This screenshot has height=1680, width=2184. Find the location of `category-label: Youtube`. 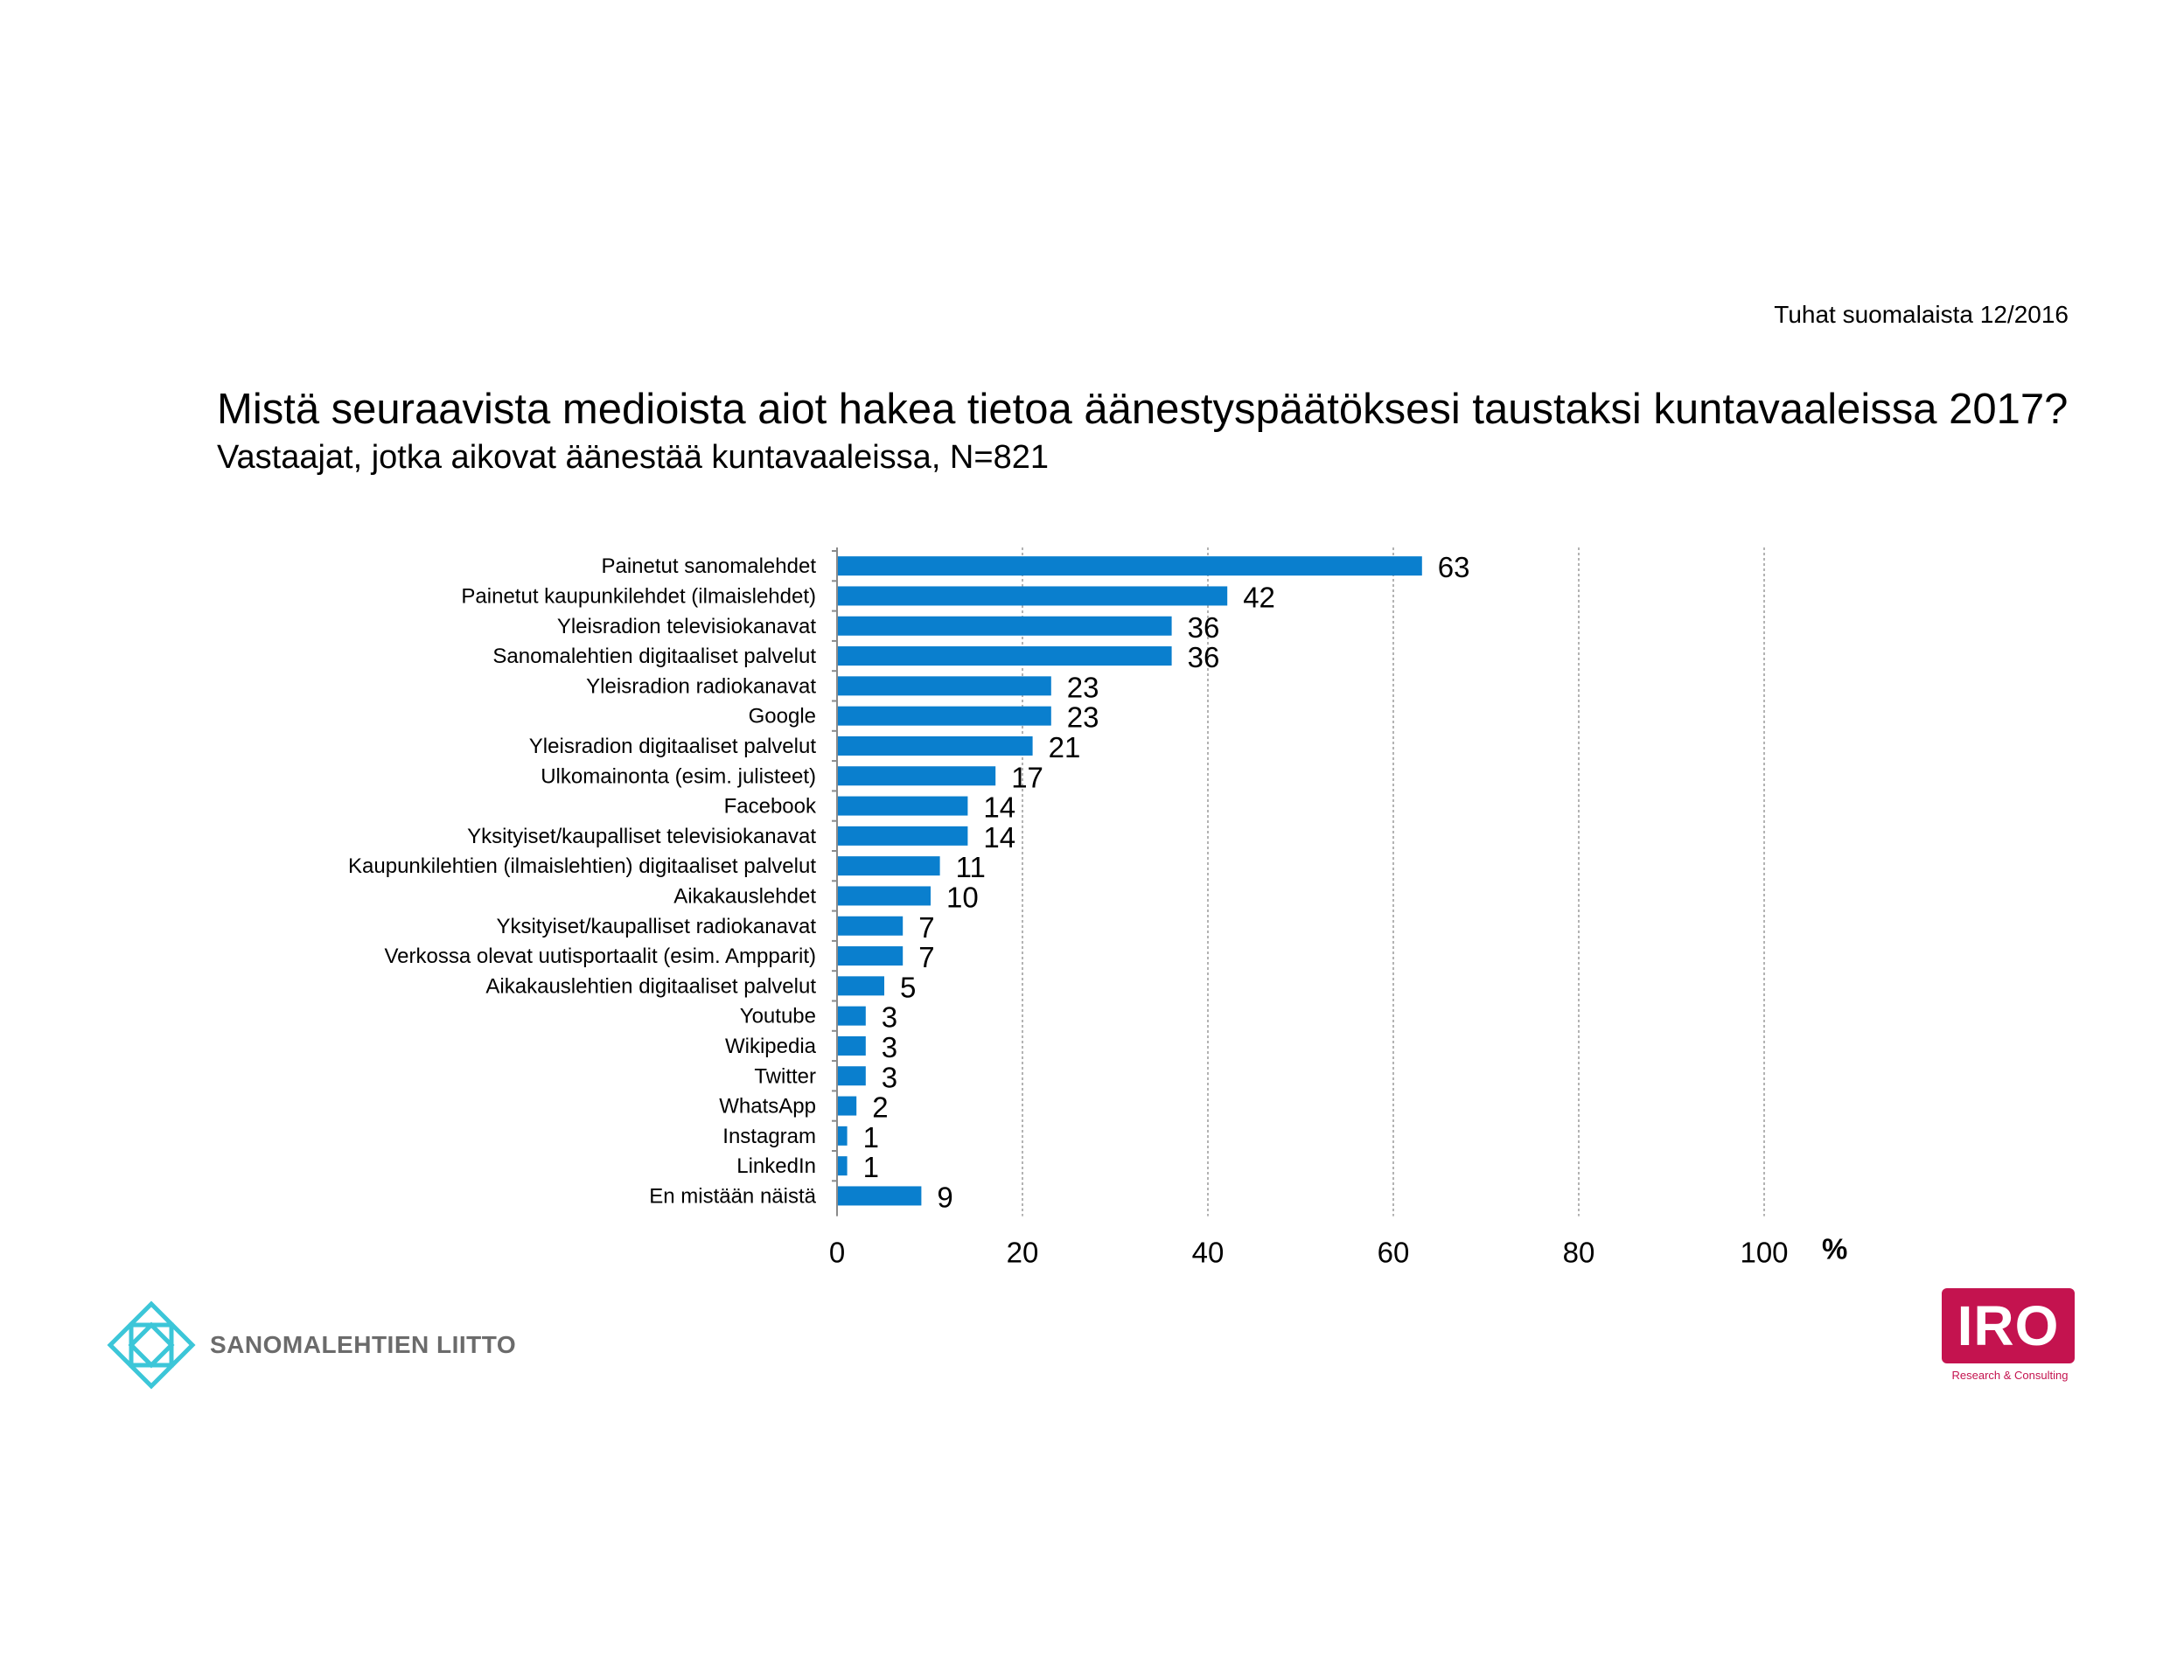

category-label: Youtube is located at coordinates (778, 1016).